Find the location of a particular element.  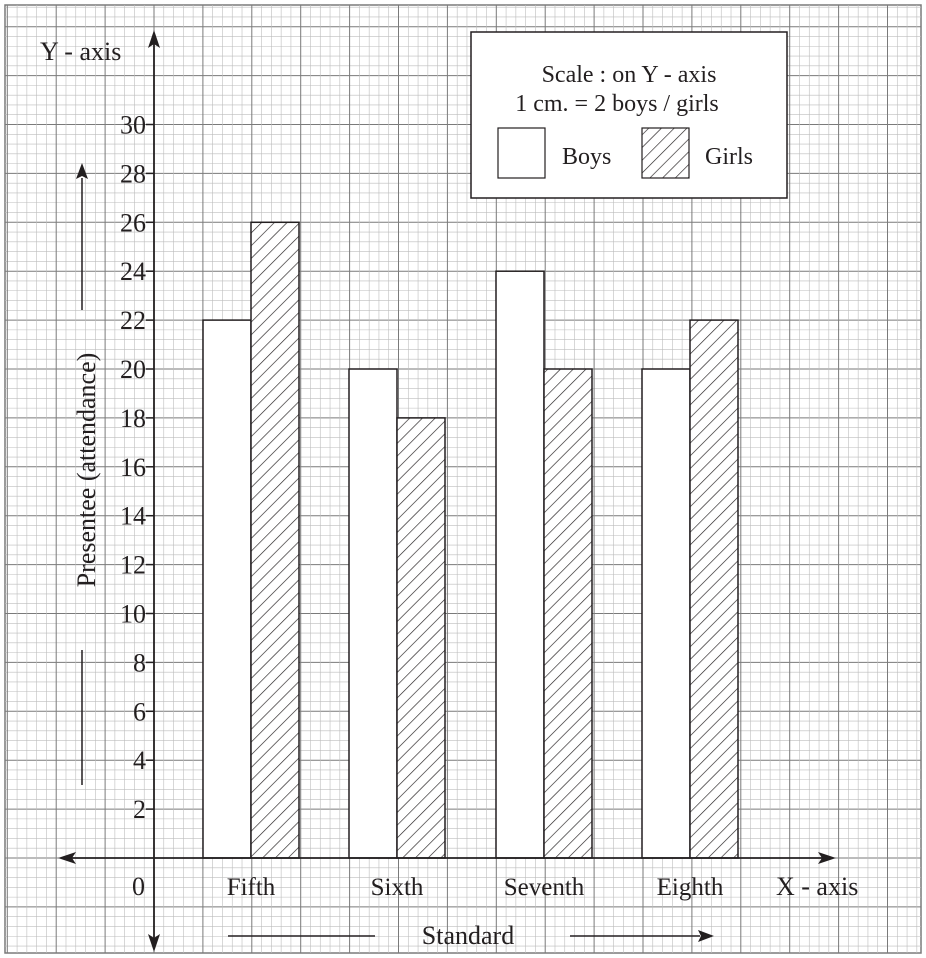

y-tick-label: 2 is located at coordinates (139, 809).